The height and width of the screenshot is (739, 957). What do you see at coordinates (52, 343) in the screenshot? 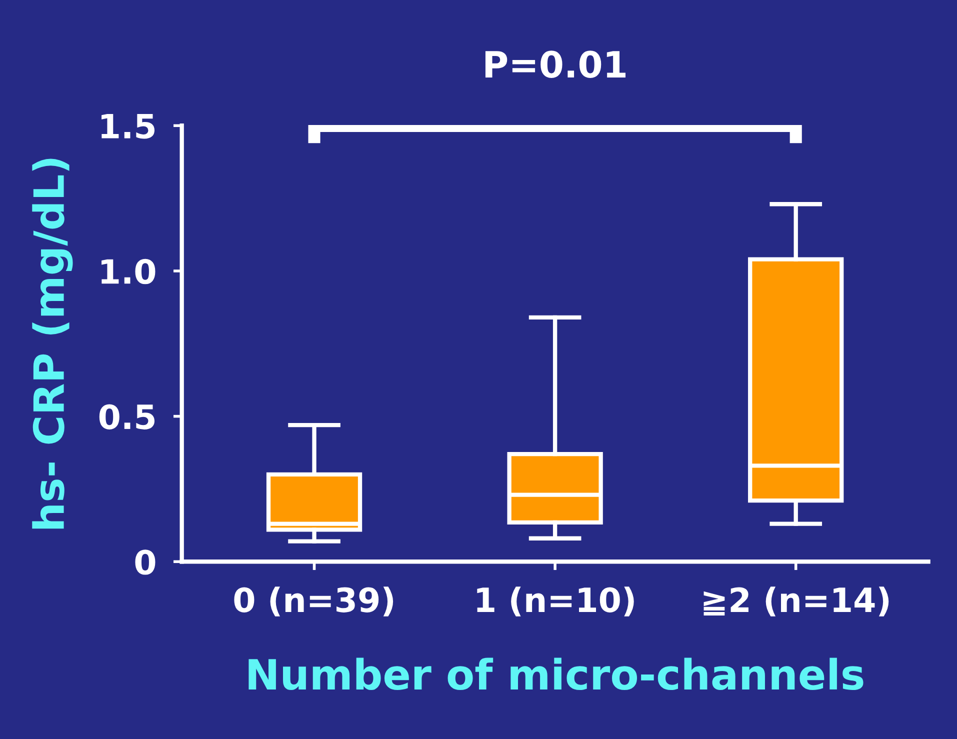
I see `y-axis-title: hs- CRP (mg/dL)` at bounding box center [52, 343].